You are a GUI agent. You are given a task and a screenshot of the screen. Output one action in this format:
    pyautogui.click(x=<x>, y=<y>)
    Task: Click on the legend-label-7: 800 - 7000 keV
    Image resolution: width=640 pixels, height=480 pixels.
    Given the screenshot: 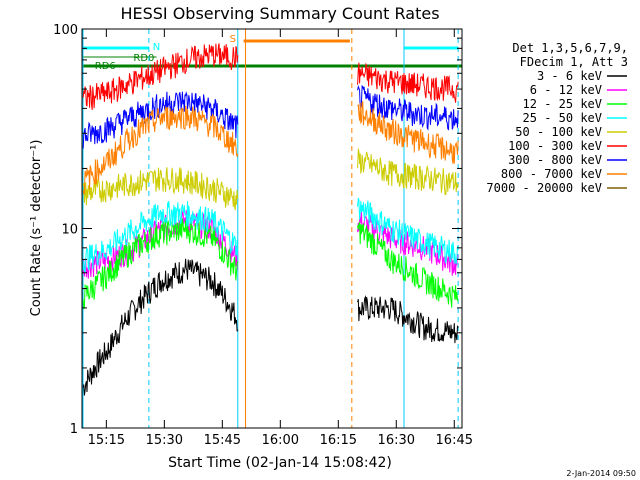 What is the action you would take?
    pyautogui.click(x=551, y=174)
    